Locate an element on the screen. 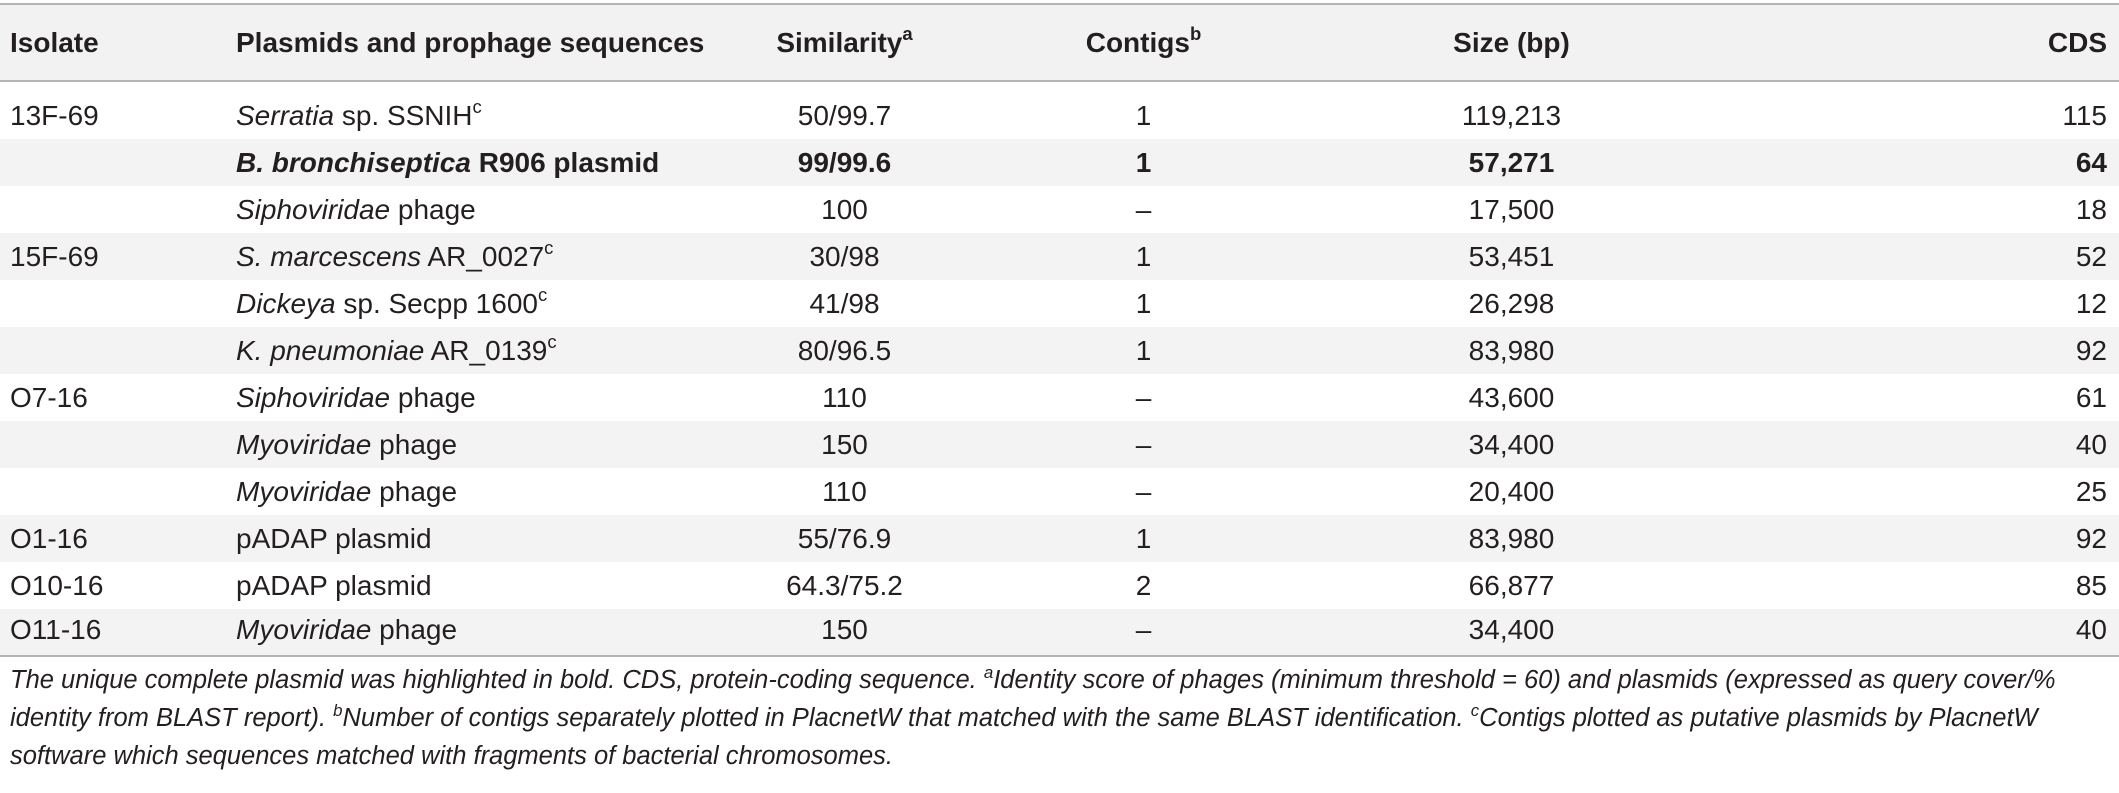 The image size is (2119, 793). similarity-value: 30/98 is located at coordinates (844, 256).